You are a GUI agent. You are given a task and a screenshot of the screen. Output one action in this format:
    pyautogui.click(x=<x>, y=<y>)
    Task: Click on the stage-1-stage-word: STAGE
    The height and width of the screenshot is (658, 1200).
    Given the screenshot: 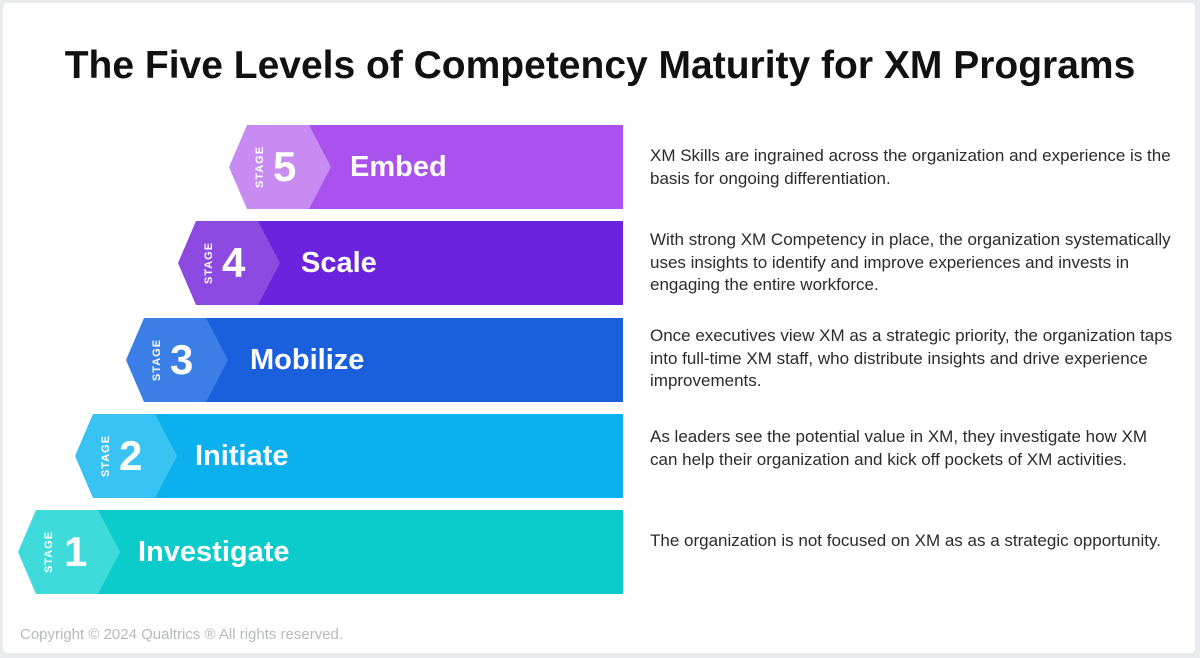 What is the action you would take?
    pyautogui.click(x=49, y=552)
    